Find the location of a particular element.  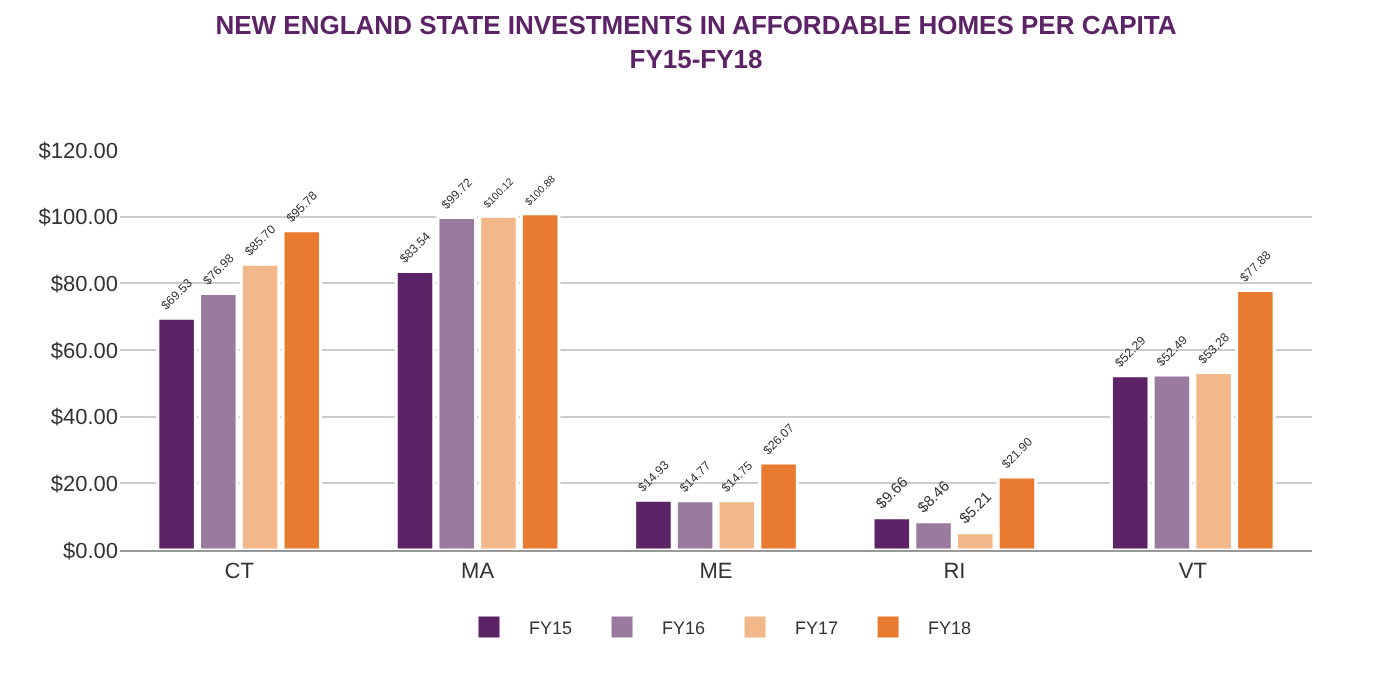

y-tick-label: $100.00 is located at coordinates (78, 218).